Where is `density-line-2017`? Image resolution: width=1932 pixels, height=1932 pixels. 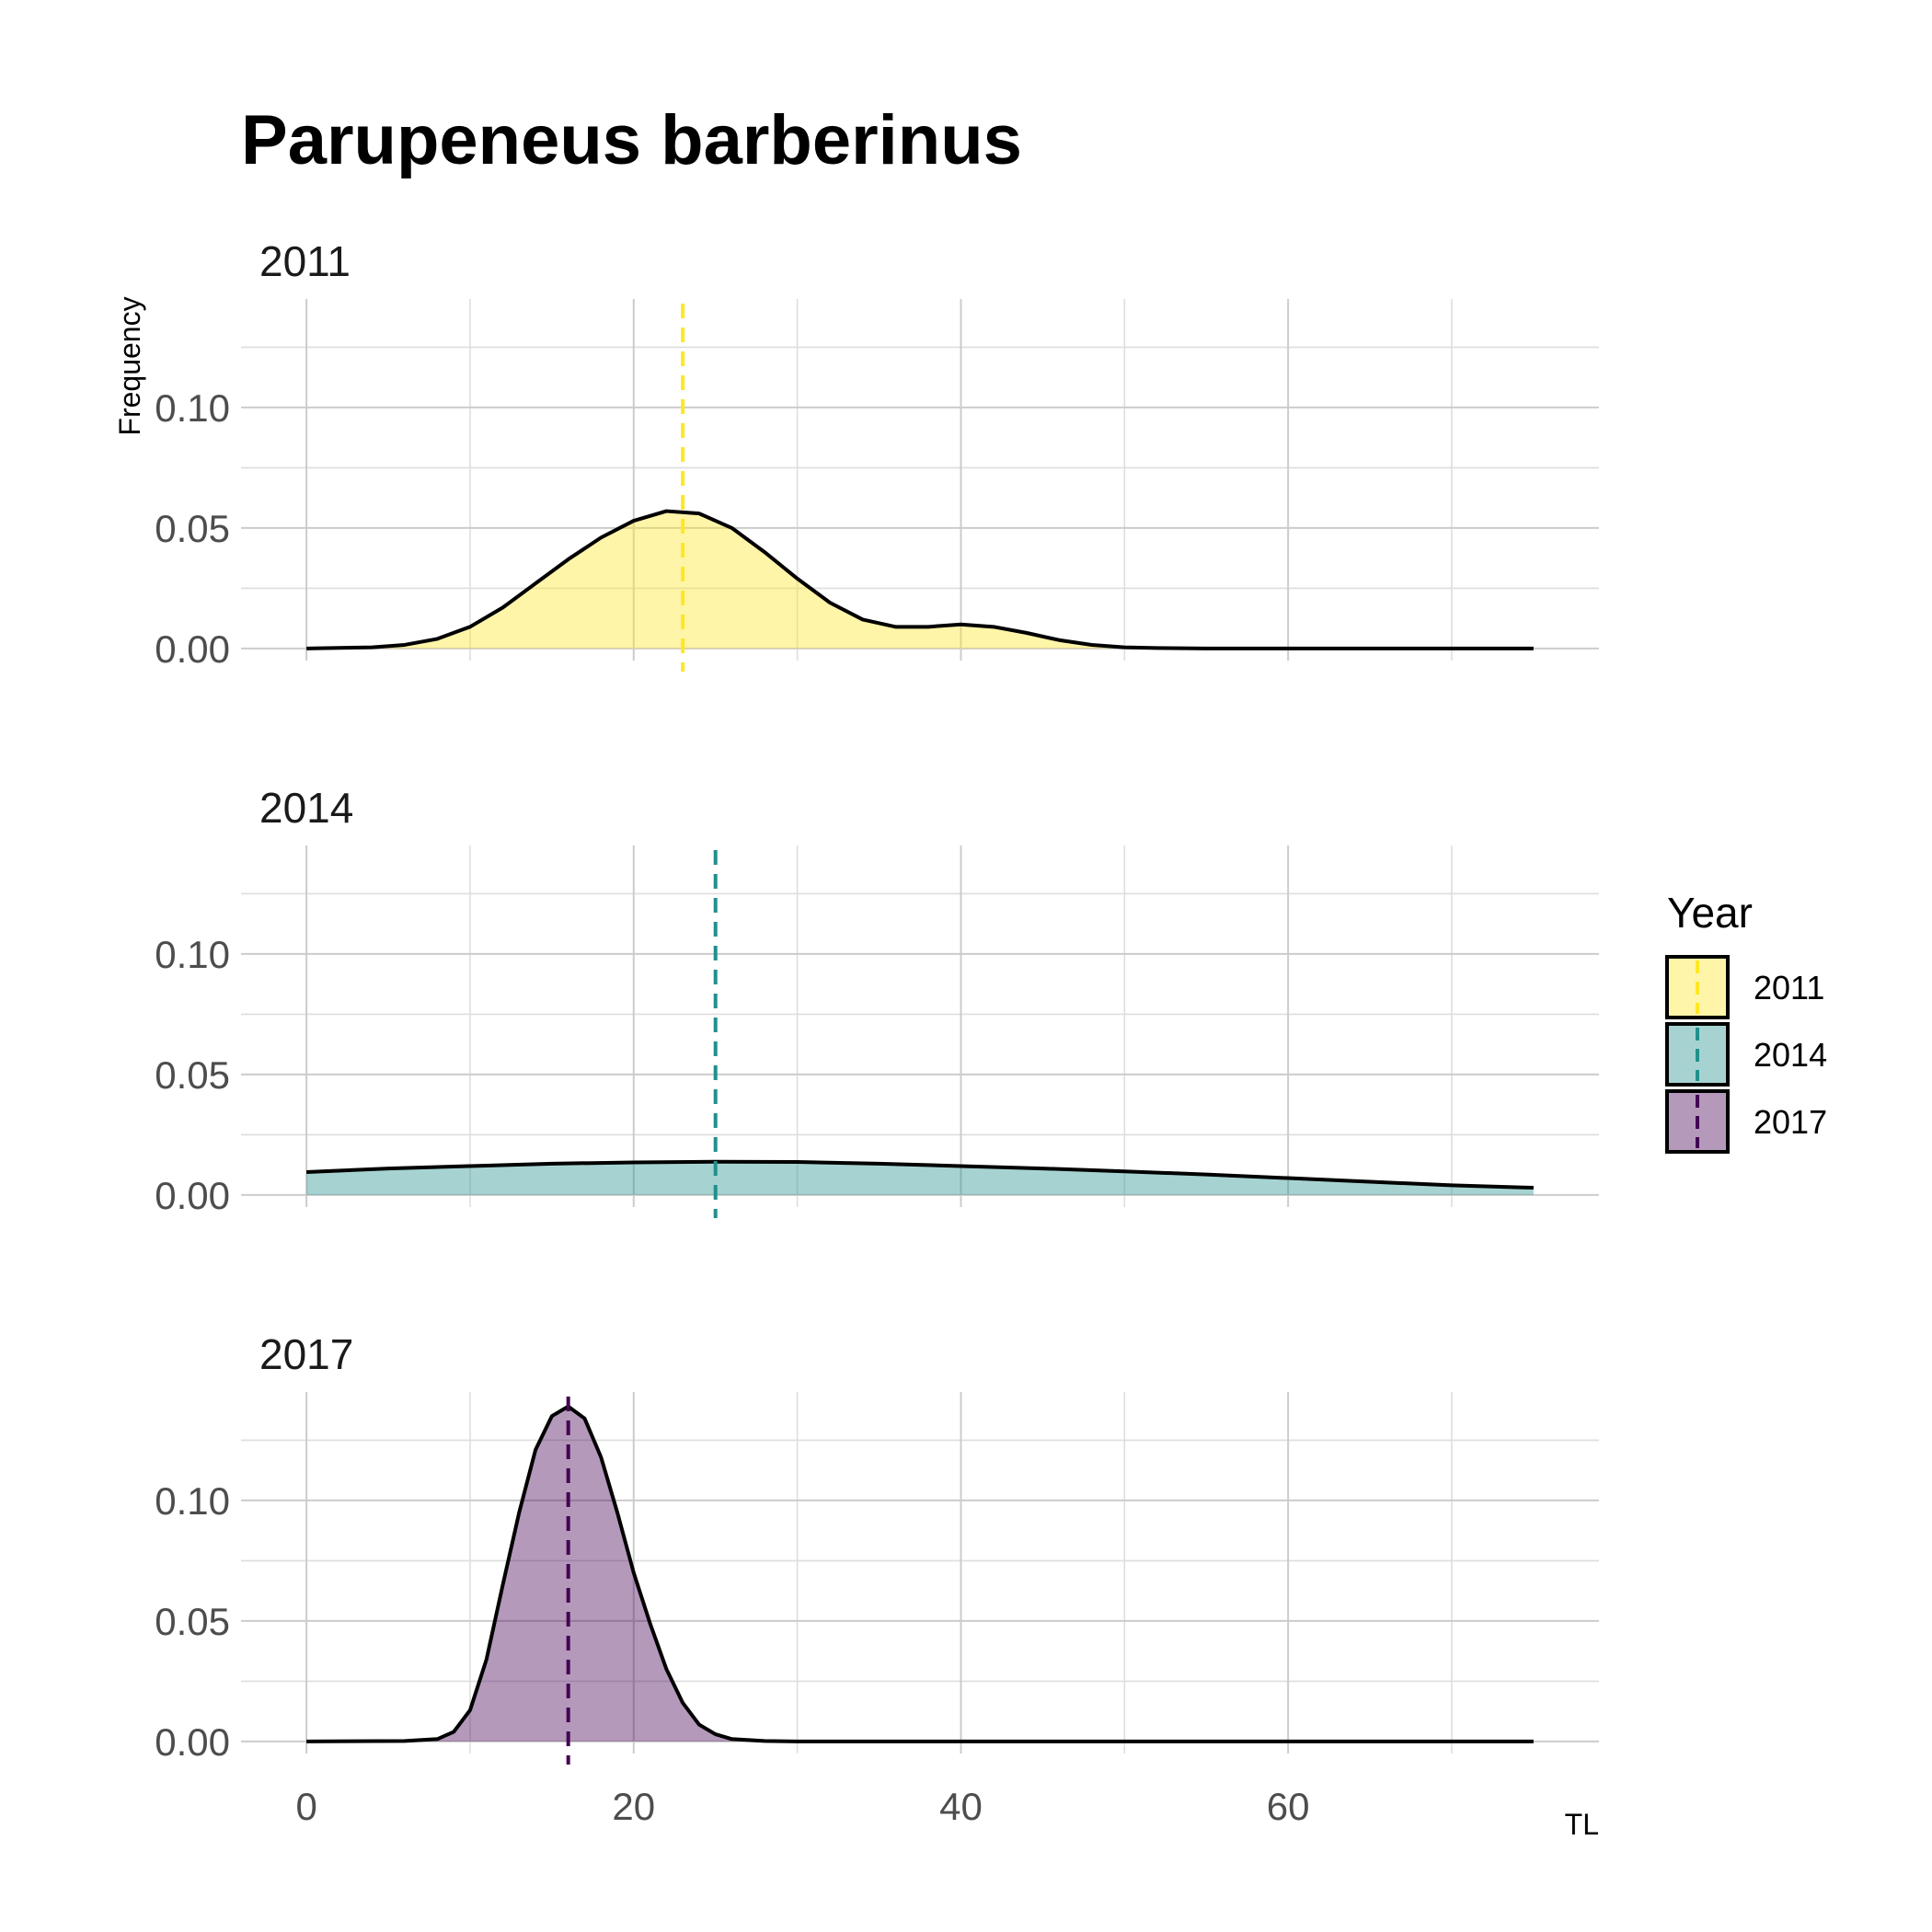 density-line-2017 is located at coordinates (920, 1573).